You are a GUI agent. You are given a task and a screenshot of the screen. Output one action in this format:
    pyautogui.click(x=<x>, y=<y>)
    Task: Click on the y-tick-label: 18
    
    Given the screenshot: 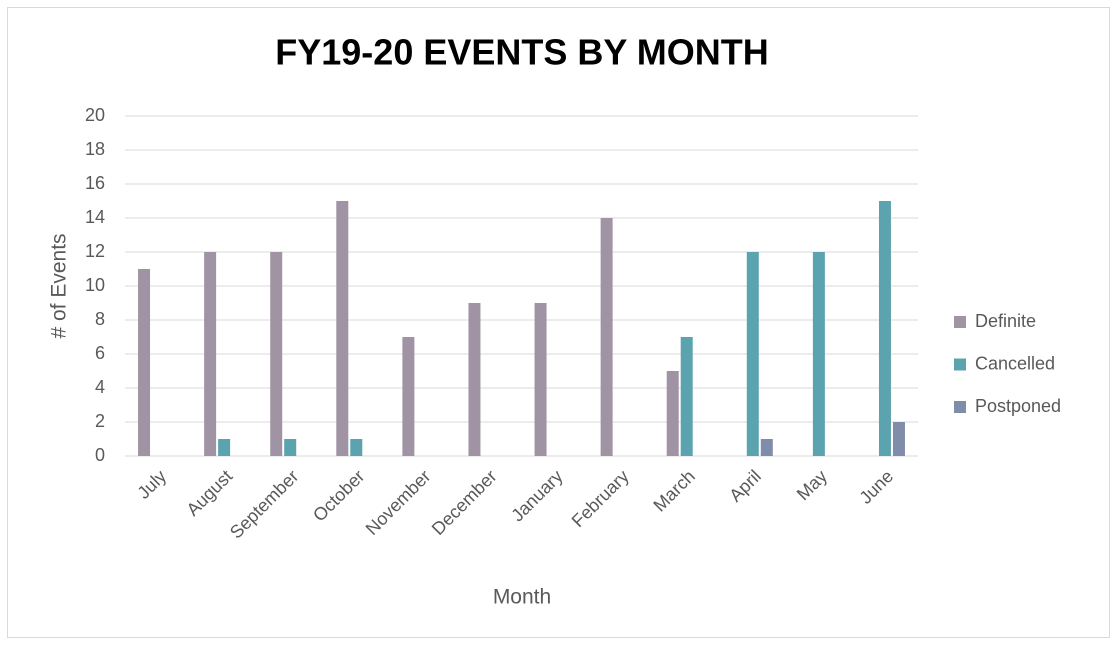 What is the action you would take?
    pyautogui.click(x=95, y=149)
    